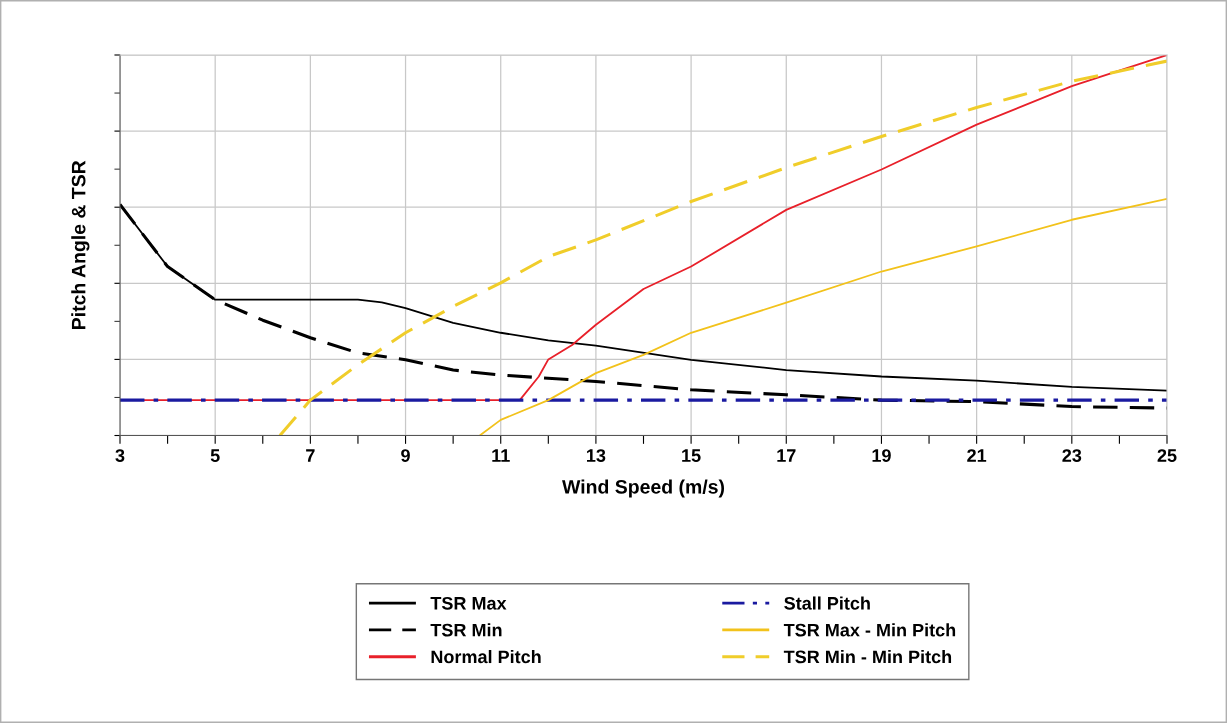 This screenshot has height=723, width=1227. Describe the element at coordinates (869, 630) in the screenshot. I see `legend-label: TSR Max - Min Pitch` at that location.